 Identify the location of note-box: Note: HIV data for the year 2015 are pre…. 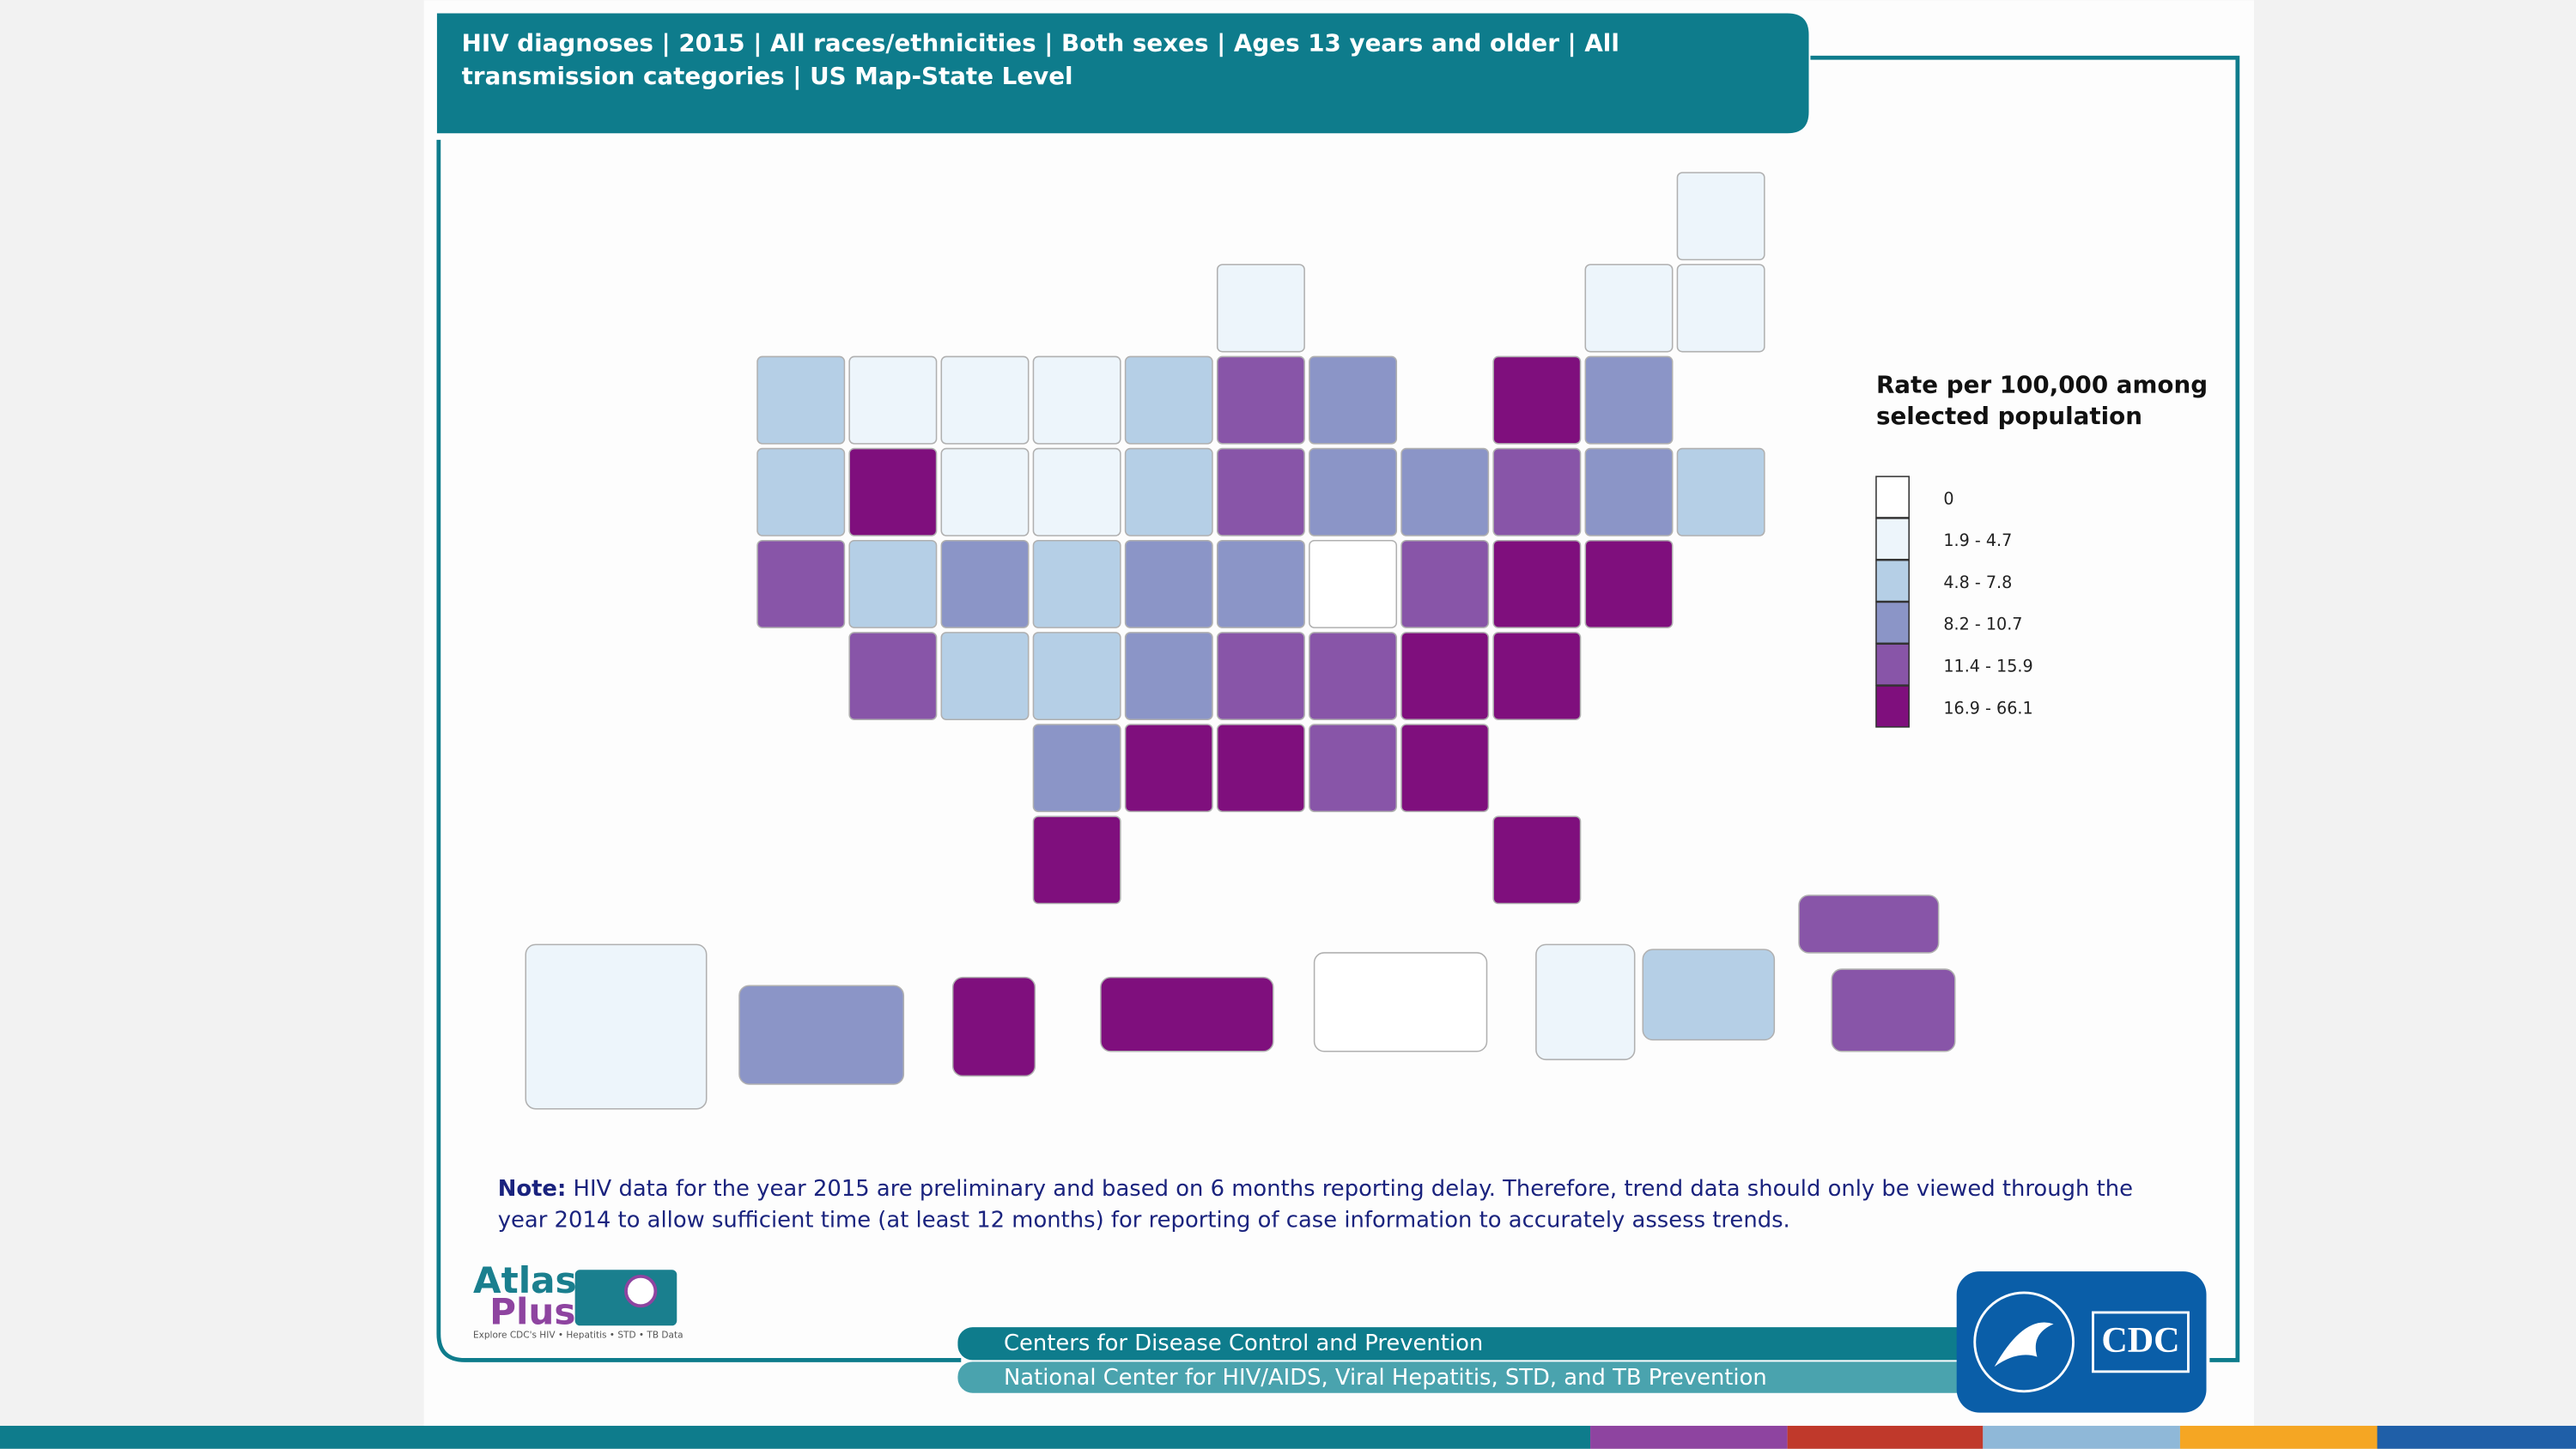
(1336, 1205).